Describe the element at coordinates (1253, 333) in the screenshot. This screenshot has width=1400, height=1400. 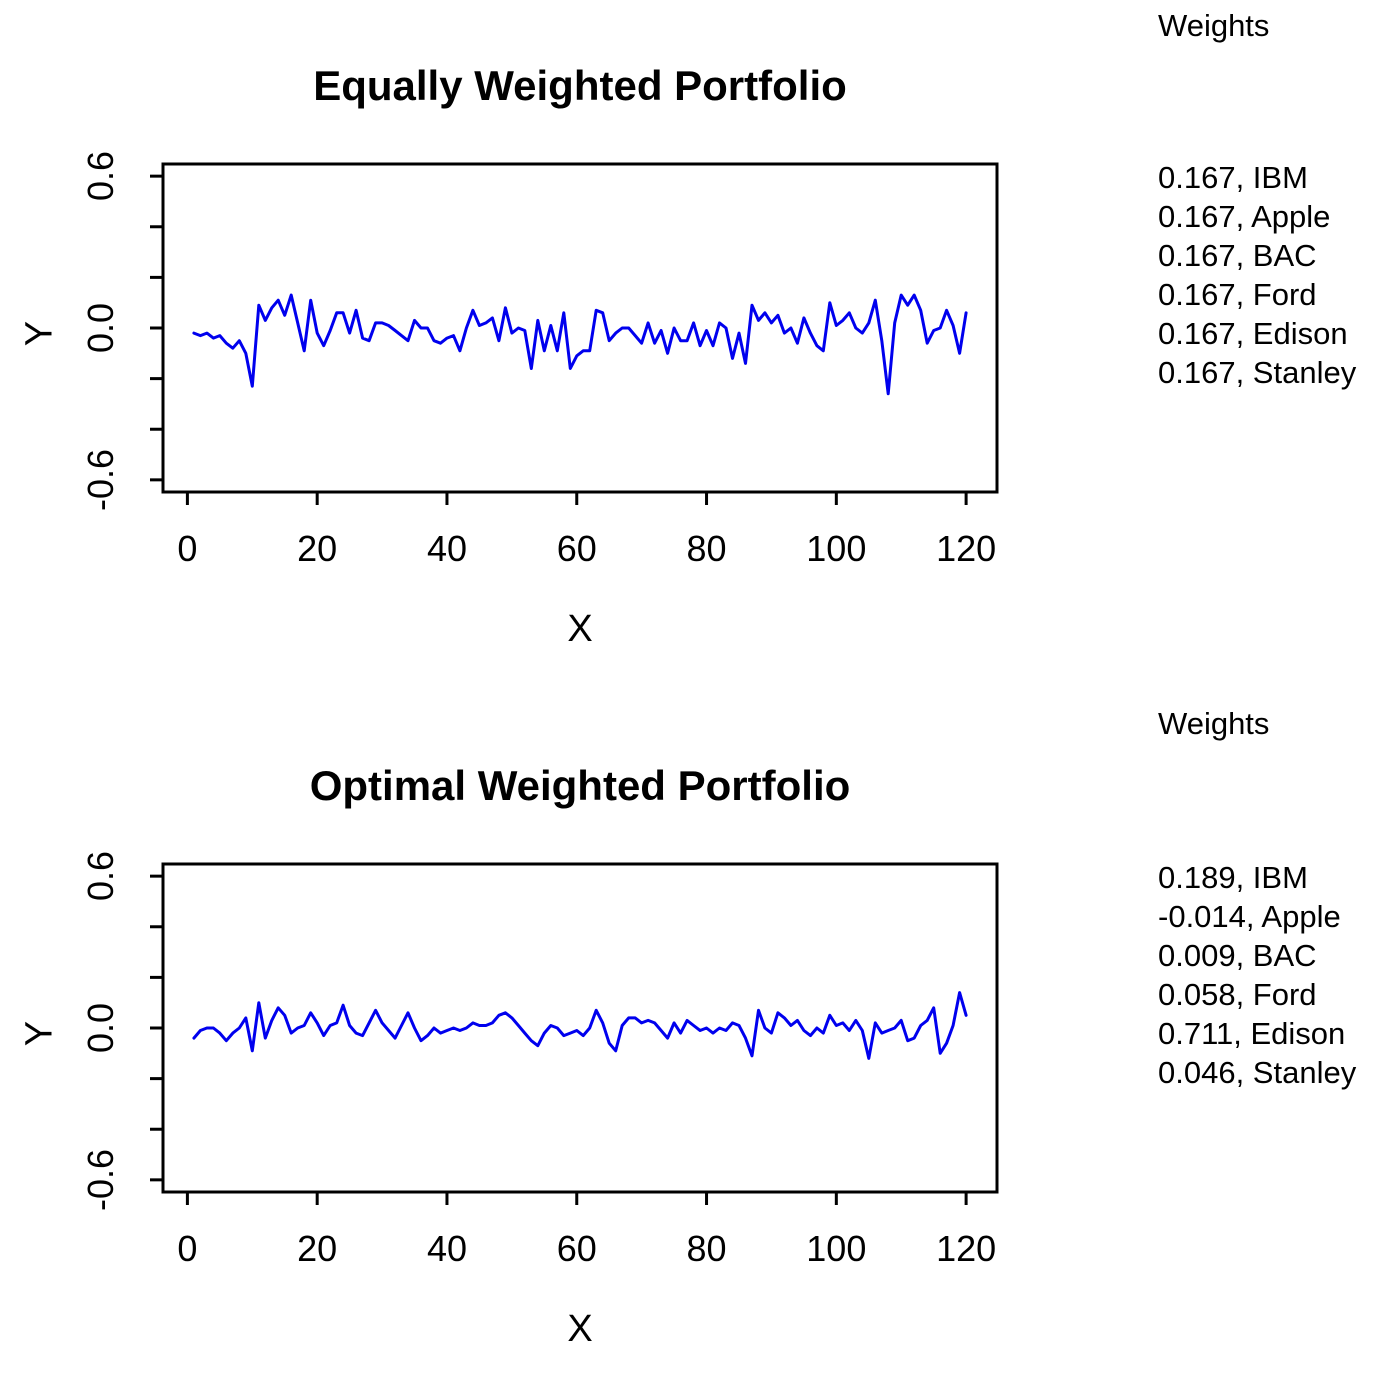
I see `legend-entry: 0.167, Edison` at that location.